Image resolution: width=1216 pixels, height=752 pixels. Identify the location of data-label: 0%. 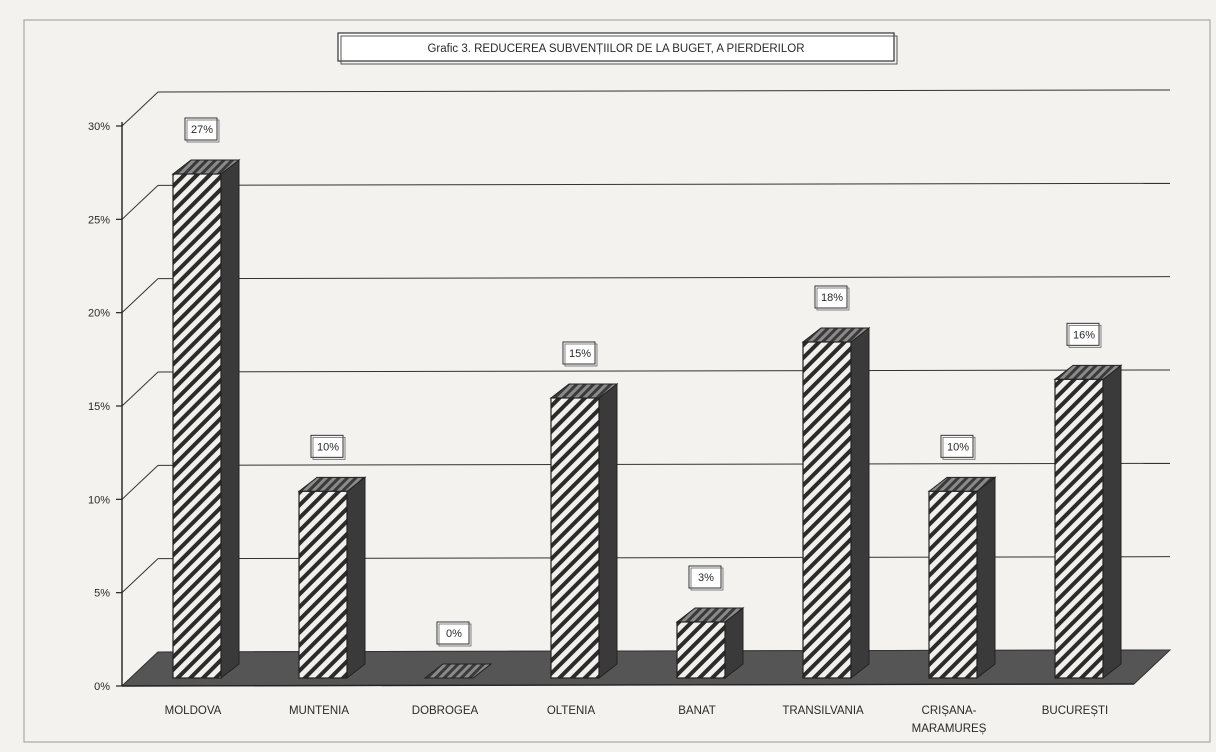
(454, 634).